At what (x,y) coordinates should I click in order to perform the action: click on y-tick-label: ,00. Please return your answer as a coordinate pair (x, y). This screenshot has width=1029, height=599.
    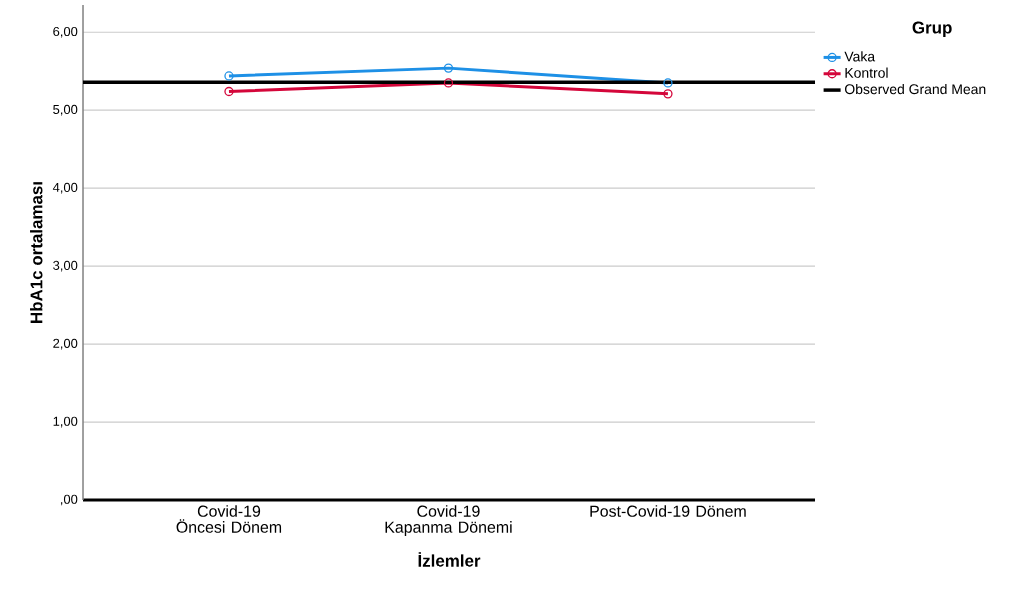
    Looking at the image, I should click on (69, 500).